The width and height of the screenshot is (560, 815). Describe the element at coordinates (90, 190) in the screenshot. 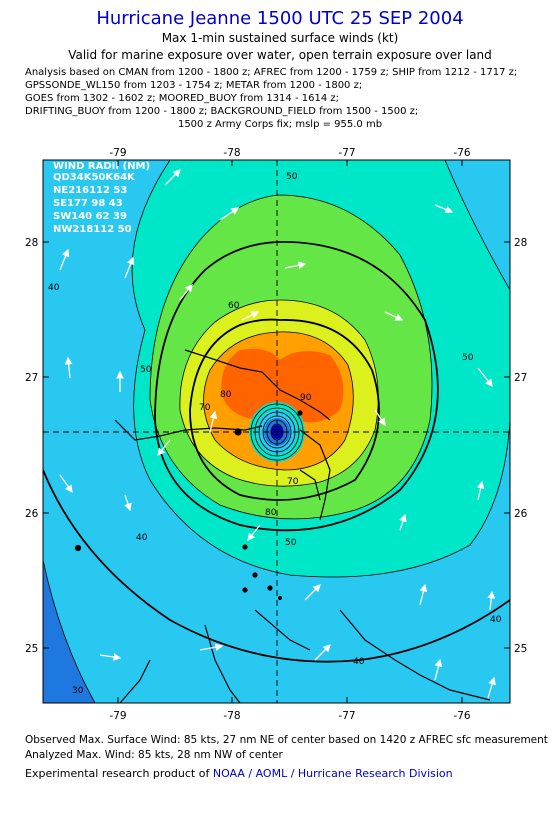

I see `wind-radii-row: NE216112 53` at that location.